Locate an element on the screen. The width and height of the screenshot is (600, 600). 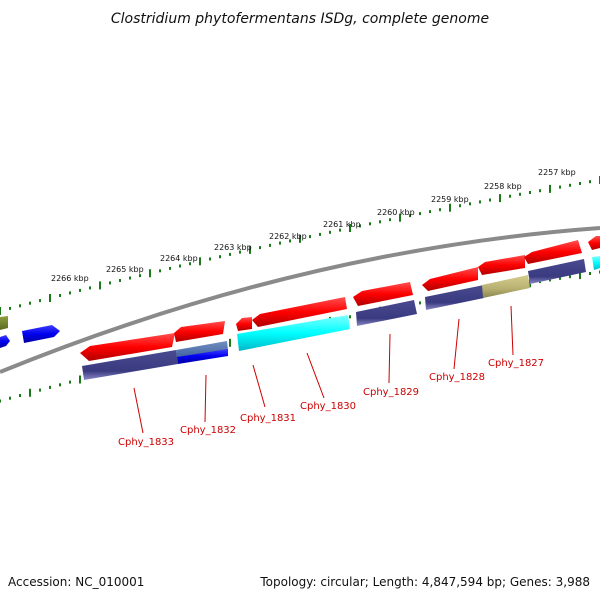
steel-feature is located at coordinates (202, 349).